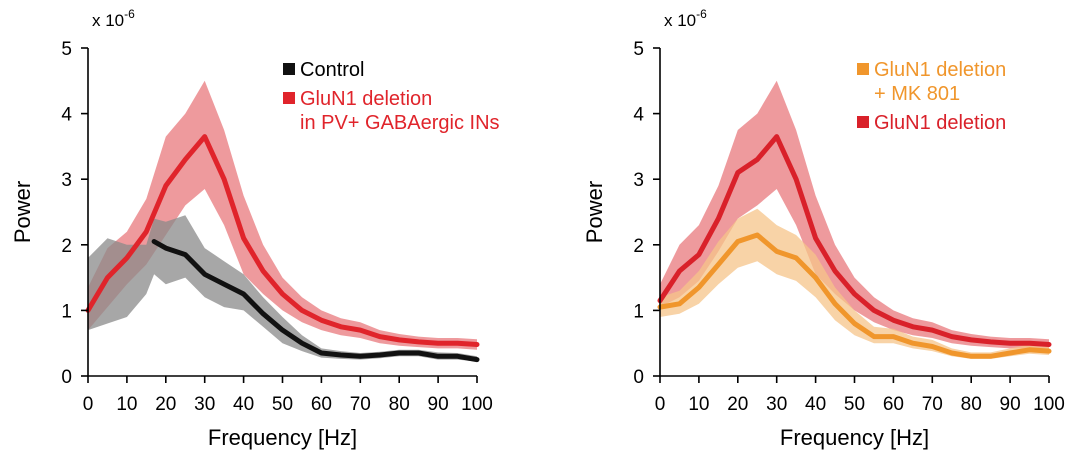  What do you see at coordinates (332, 70) in the screenshot?
I see `legend-label: Control` at bounding box center [332, 70].